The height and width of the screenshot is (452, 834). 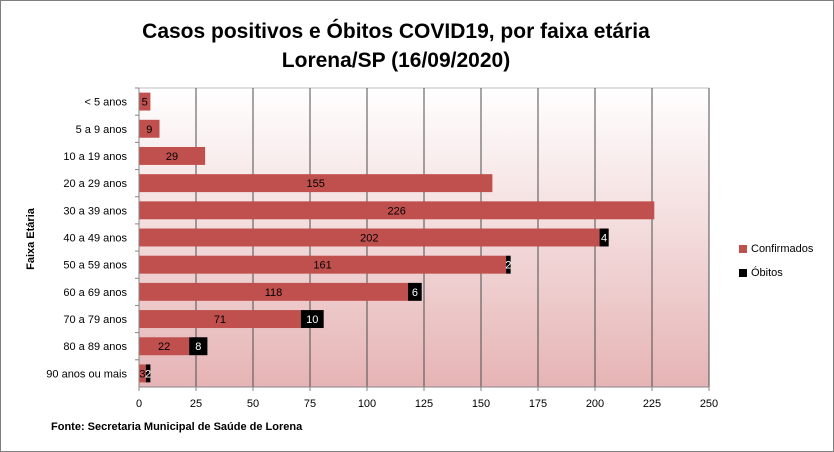 I want to click on x-tick-label: 150, so click(x=481, y=404).